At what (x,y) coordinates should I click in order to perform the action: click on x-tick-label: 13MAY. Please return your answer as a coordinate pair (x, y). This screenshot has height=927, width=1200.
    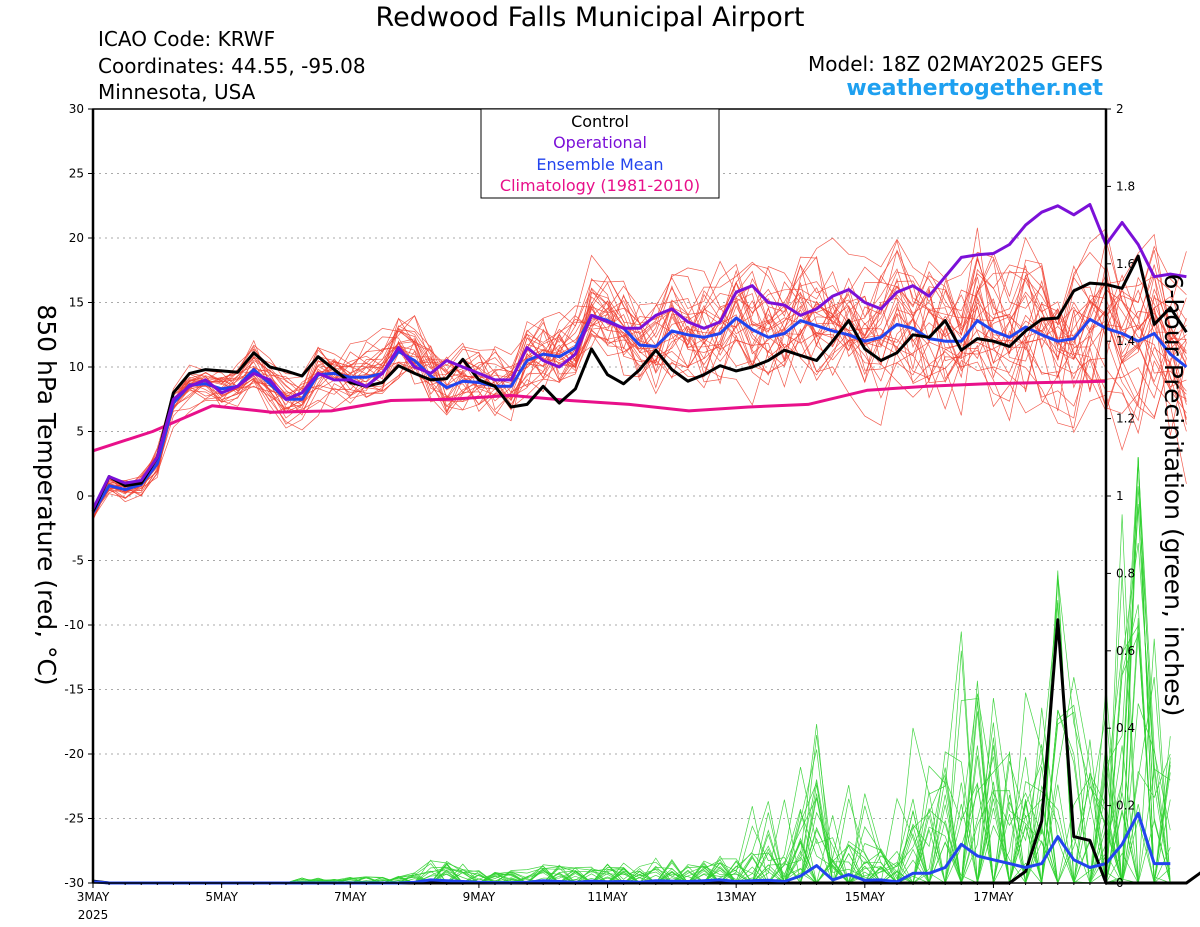
    Looking at the image, I should click on (736, 897).